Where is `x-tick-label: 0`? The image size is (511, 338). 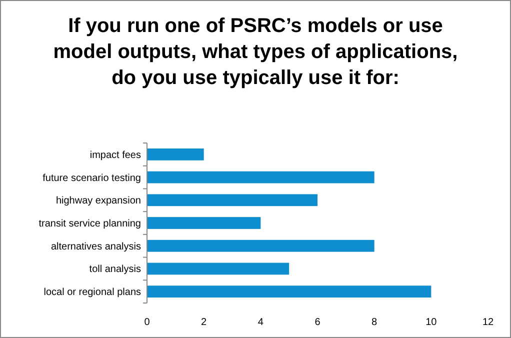 x-tick-label: 0 is located at coordinates (147, 322).